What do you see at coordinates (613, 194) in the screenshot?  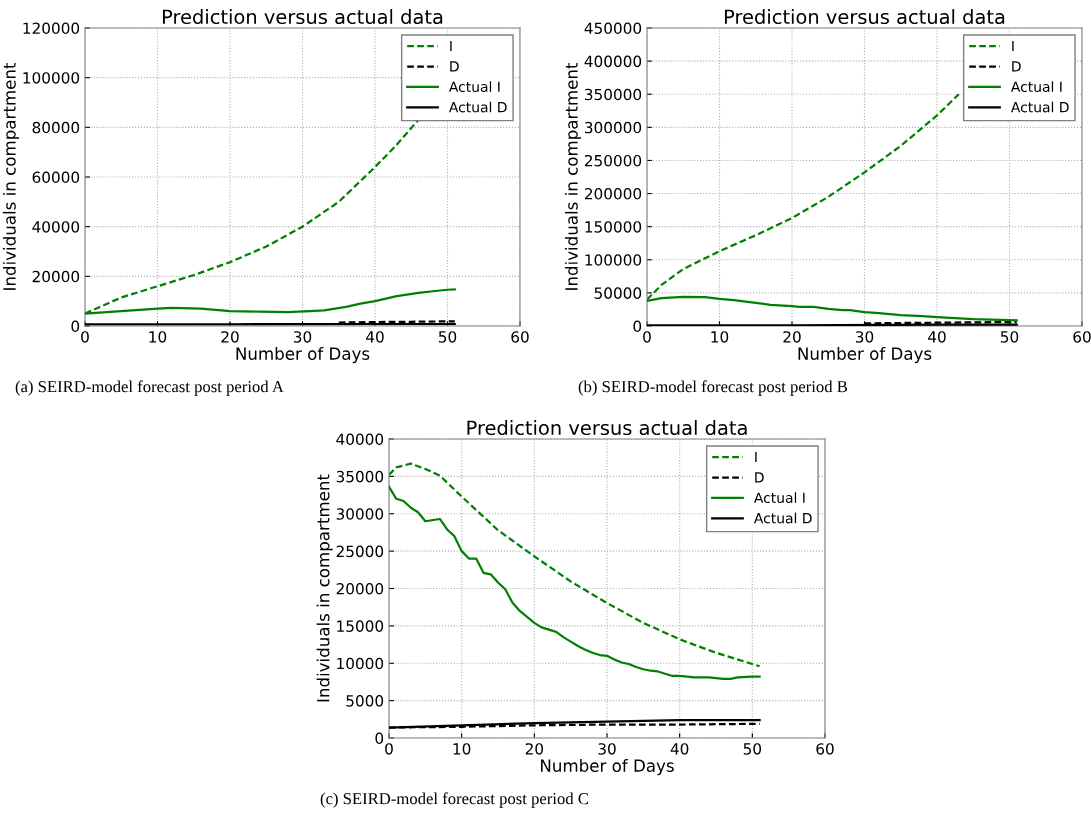 I see `y-tick-label: 200000` at bounding box center [613, 194].